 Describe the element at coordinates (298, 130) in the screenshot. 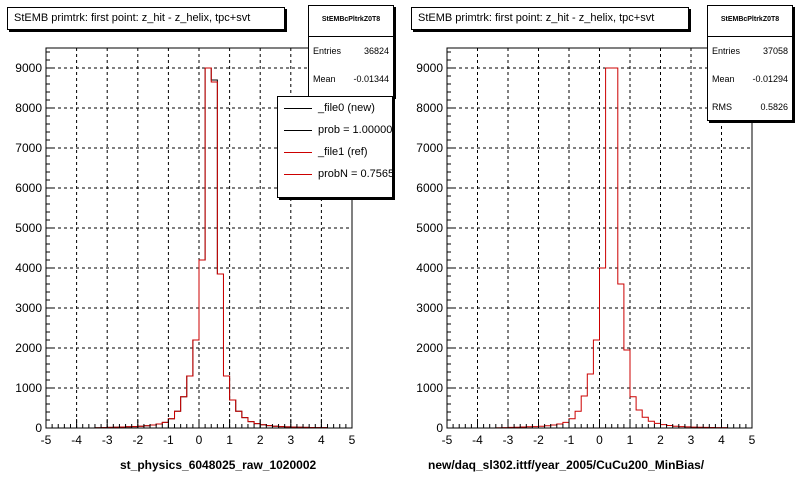

I see `legend-line-prob` at that location.